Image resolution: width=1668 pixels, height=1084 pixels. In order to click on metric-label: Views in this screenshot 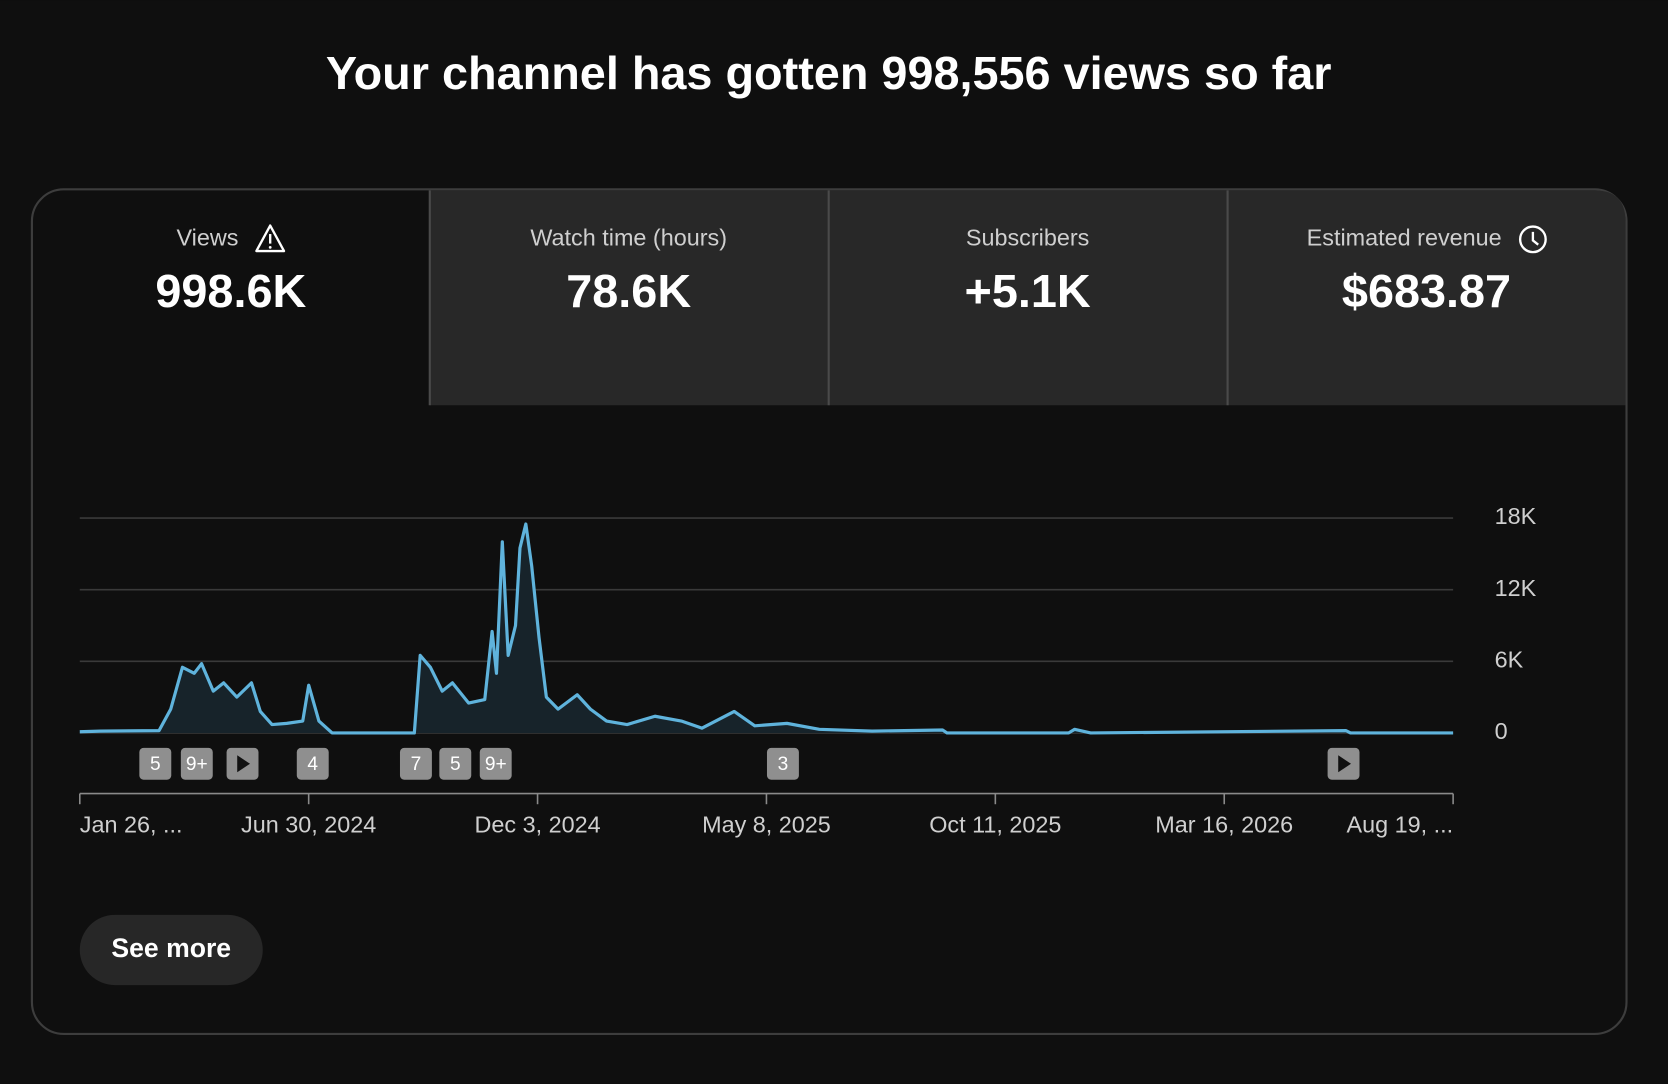, I will do `click(207, 238)`.